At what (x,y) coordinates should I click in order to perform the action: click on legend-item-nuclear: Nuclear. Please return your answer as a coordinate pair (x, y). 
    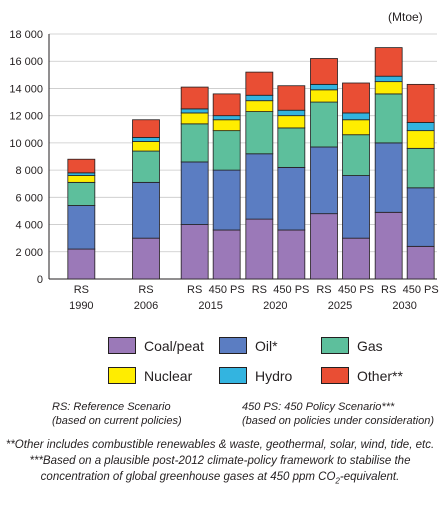
    Looking at the image, I should click on (150, 375).